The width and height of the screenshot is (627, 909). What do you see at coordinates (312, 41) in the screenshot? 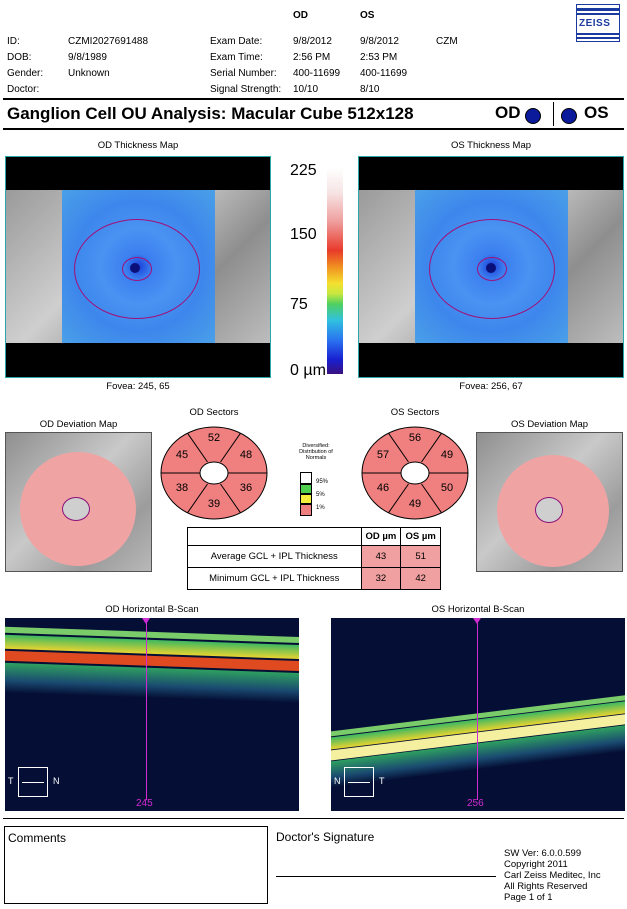
I see `exam-date-od: 9/8/2012` at bounding box center [312, 41].